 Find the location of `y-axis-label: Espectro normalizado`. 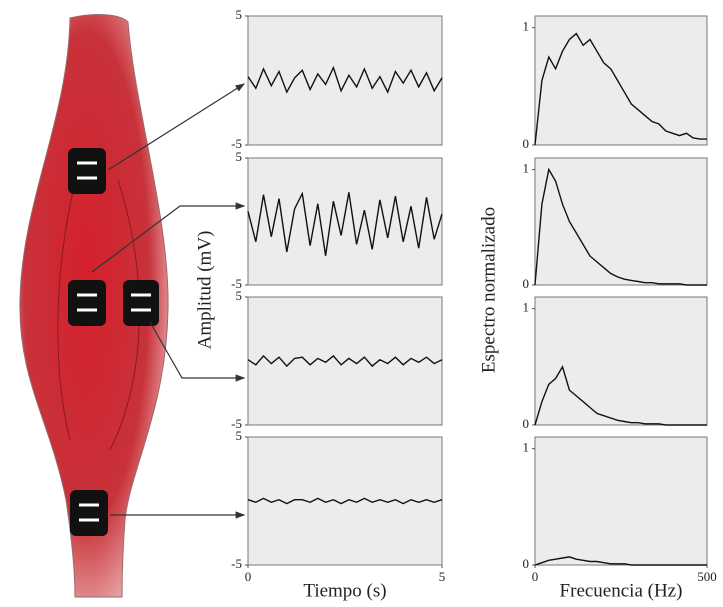

y-axis-label: Espectro normalizado is located at coordinates (488, 290).